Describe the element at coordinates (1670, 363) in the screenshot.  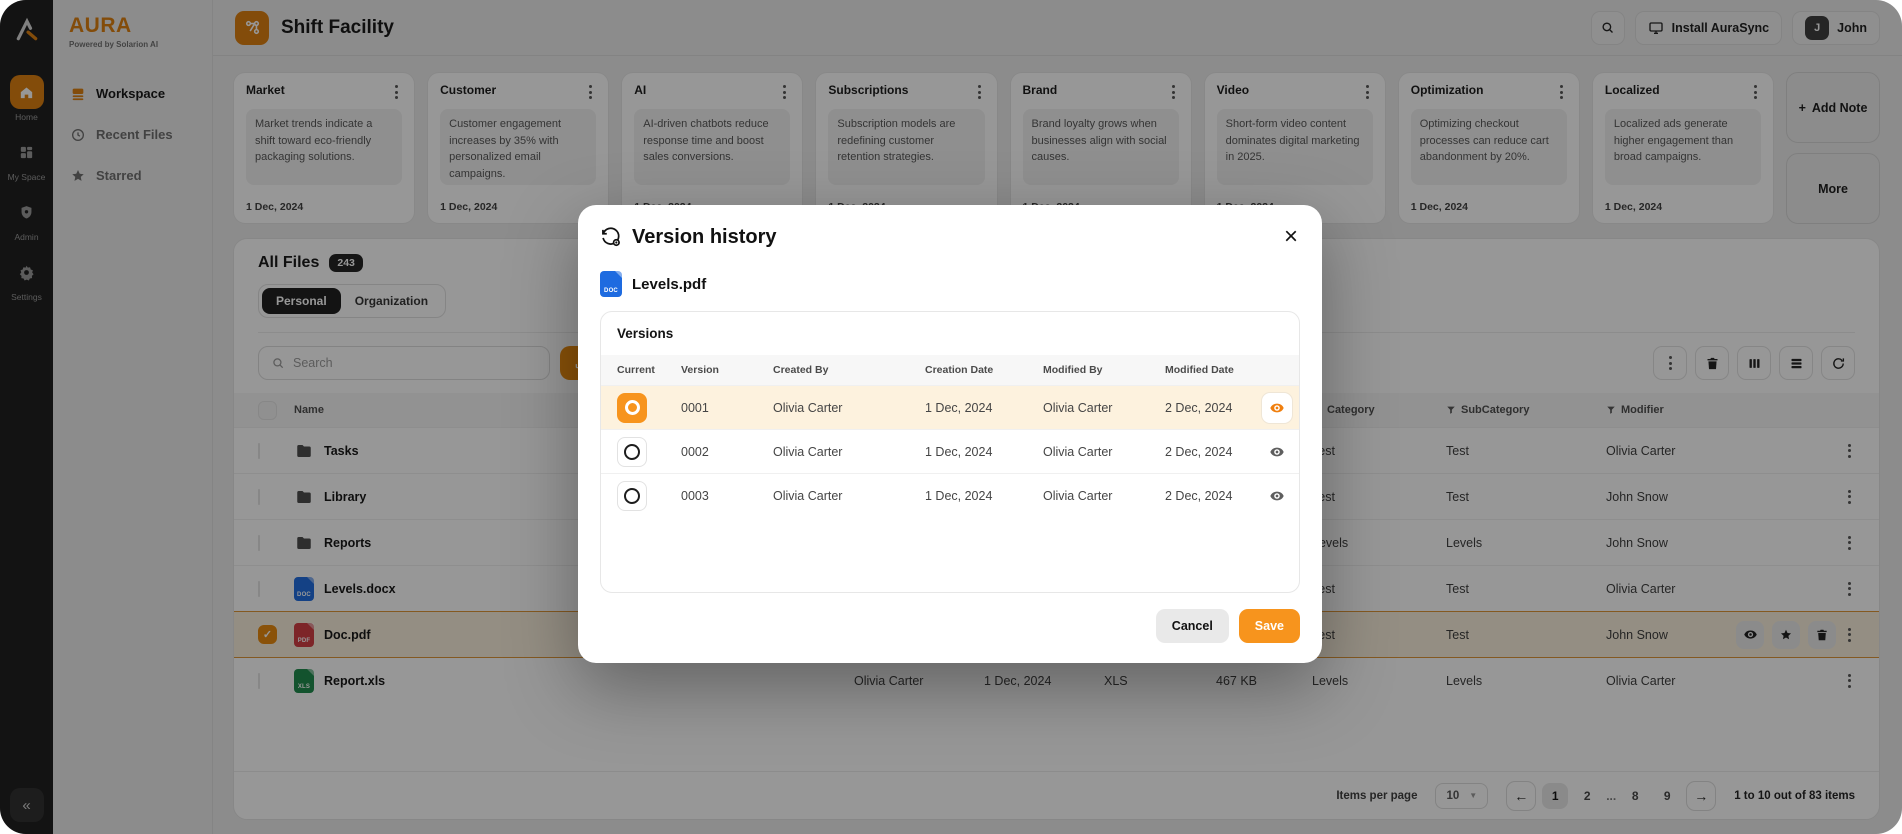
I see `more-options-button` at that location.